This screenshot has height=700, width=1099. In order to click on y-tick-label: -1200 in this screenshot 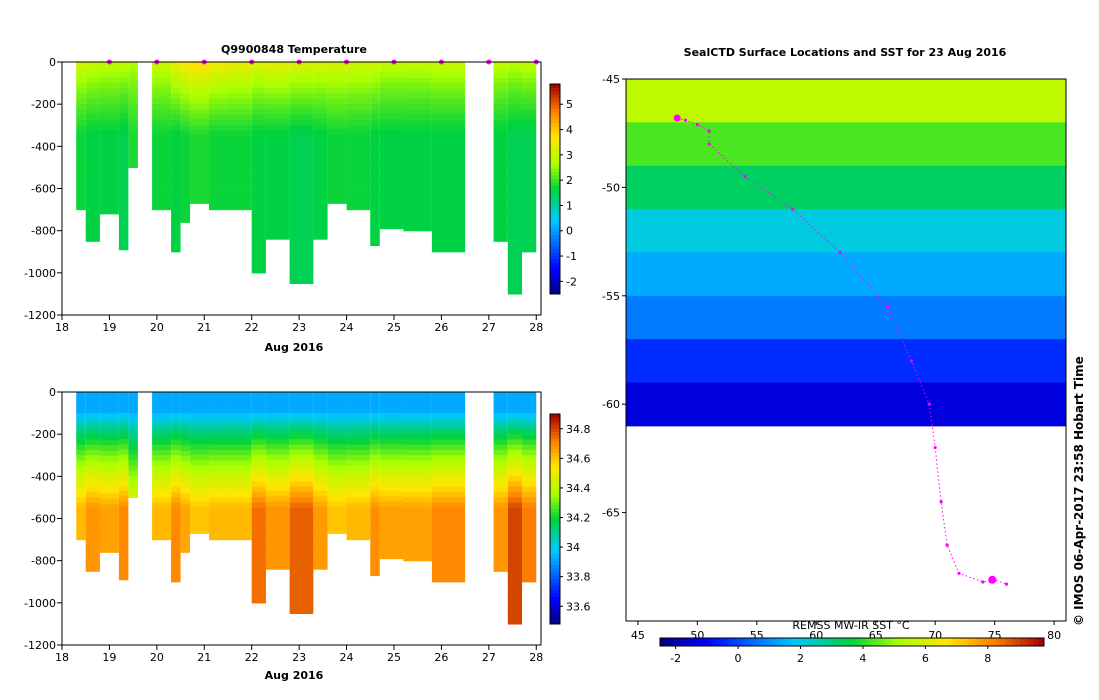, I will do `click(40, 315)`.